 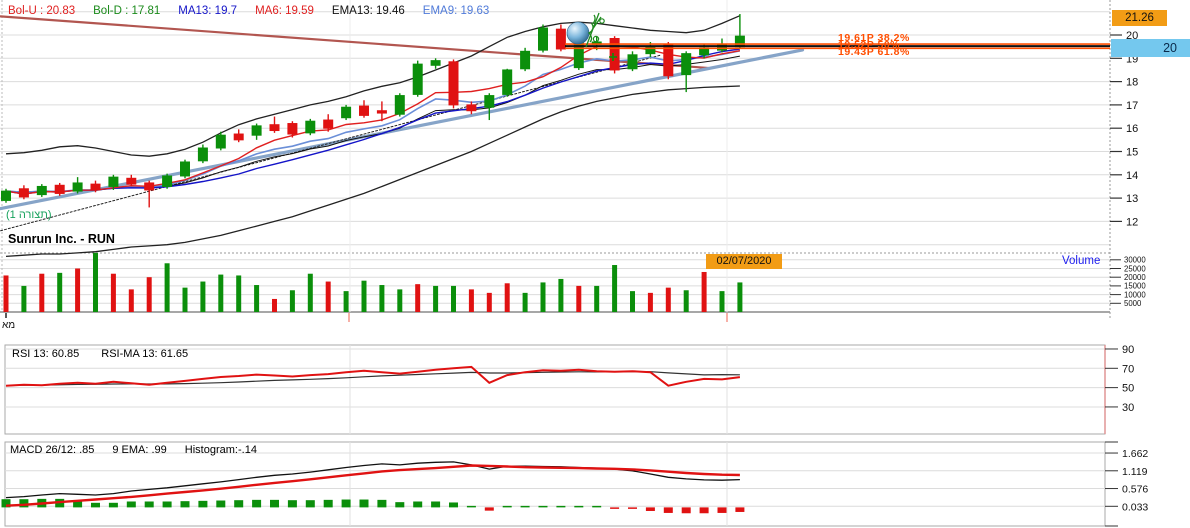 What do you see at coordinates (1128, 408) in the screenshot?
I see `rsi-tick-label: 30` at bounding box center [1128, 408].